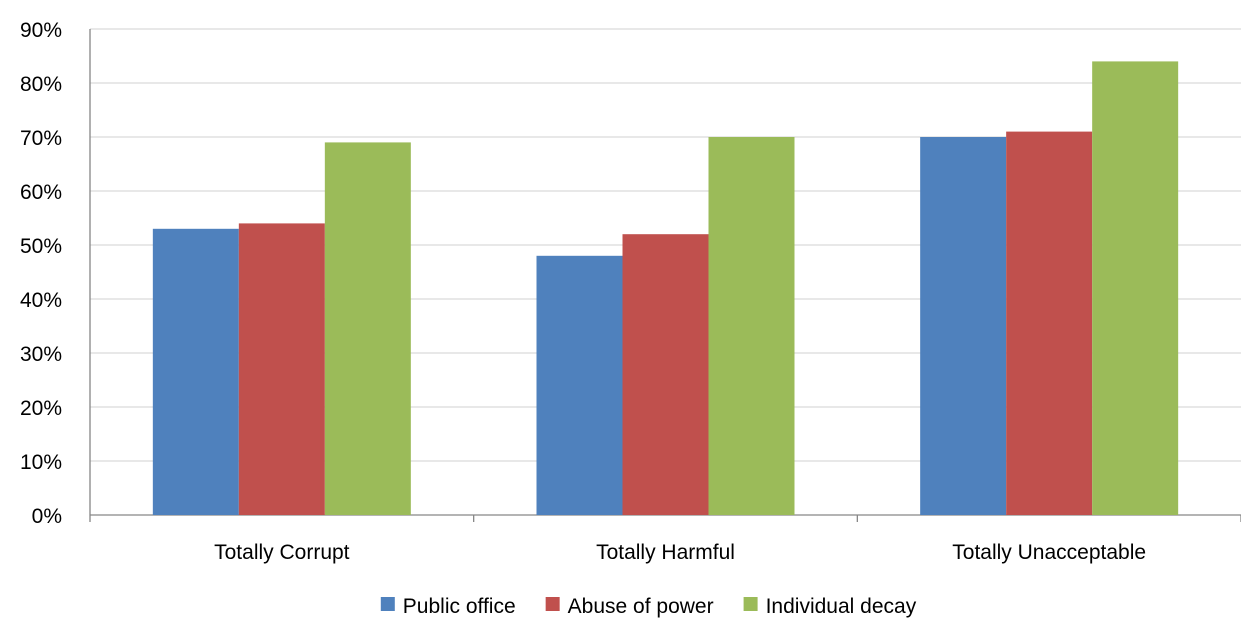  I want to click on y-tick-label: 20%, so click(41, 408).